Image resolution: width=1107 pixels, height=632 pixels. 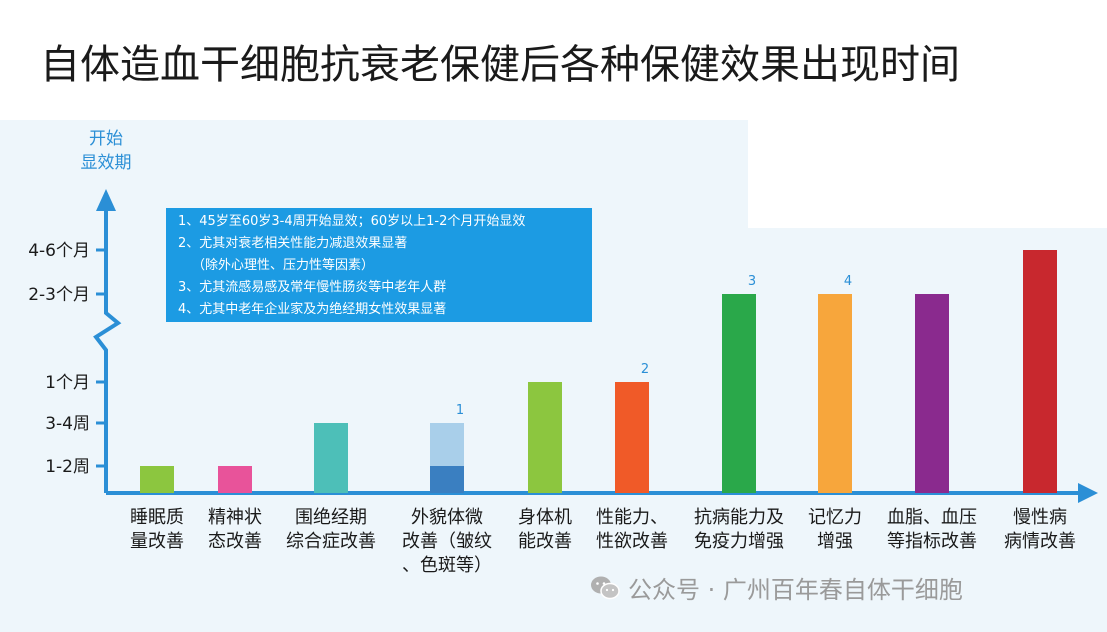 I want to click on y-axis, so click(x=107, y=351).